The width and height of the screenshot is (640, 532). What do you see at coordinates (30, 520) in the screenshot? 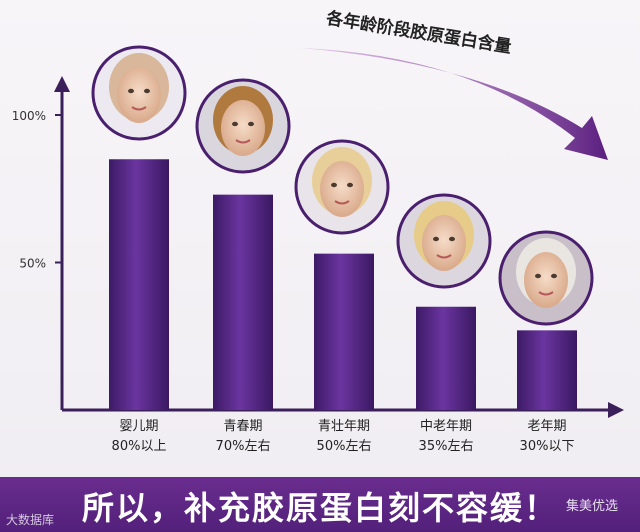
I see `watermark-left: 大数据库` at bounding box center [30, 520].